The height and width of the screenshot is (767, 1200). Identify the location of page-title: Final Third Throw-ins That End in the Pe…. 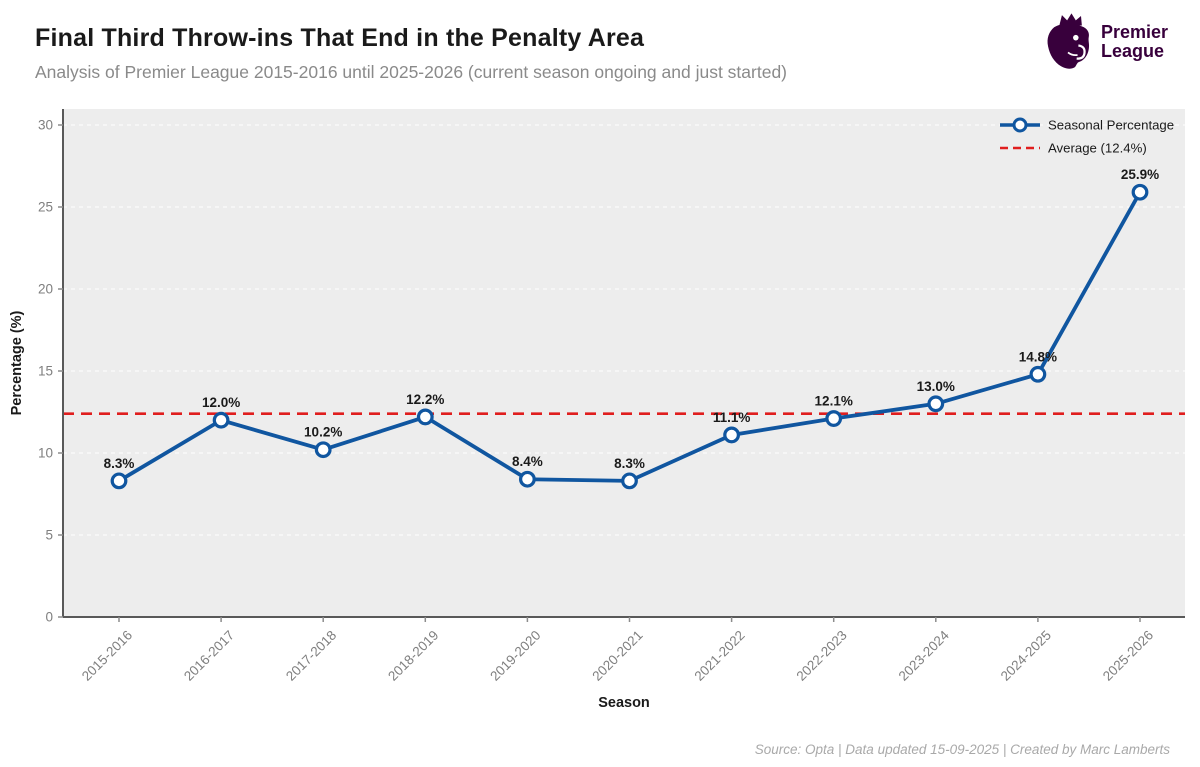
(340, 38).